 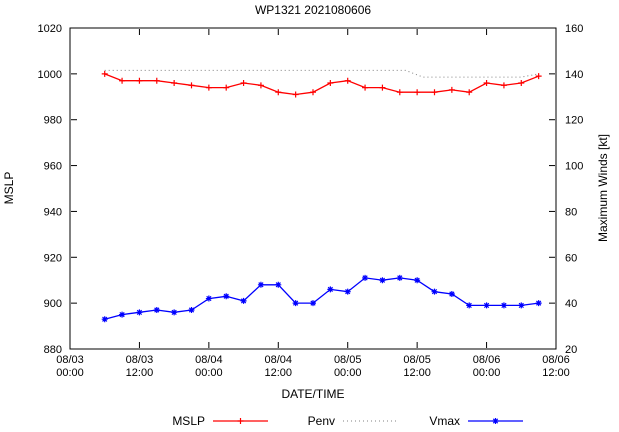 What do you see at coordinates (444, 421) in the screenshot?
I see `legend-label-vmax: Vmax` at bounding box center [444, 421].